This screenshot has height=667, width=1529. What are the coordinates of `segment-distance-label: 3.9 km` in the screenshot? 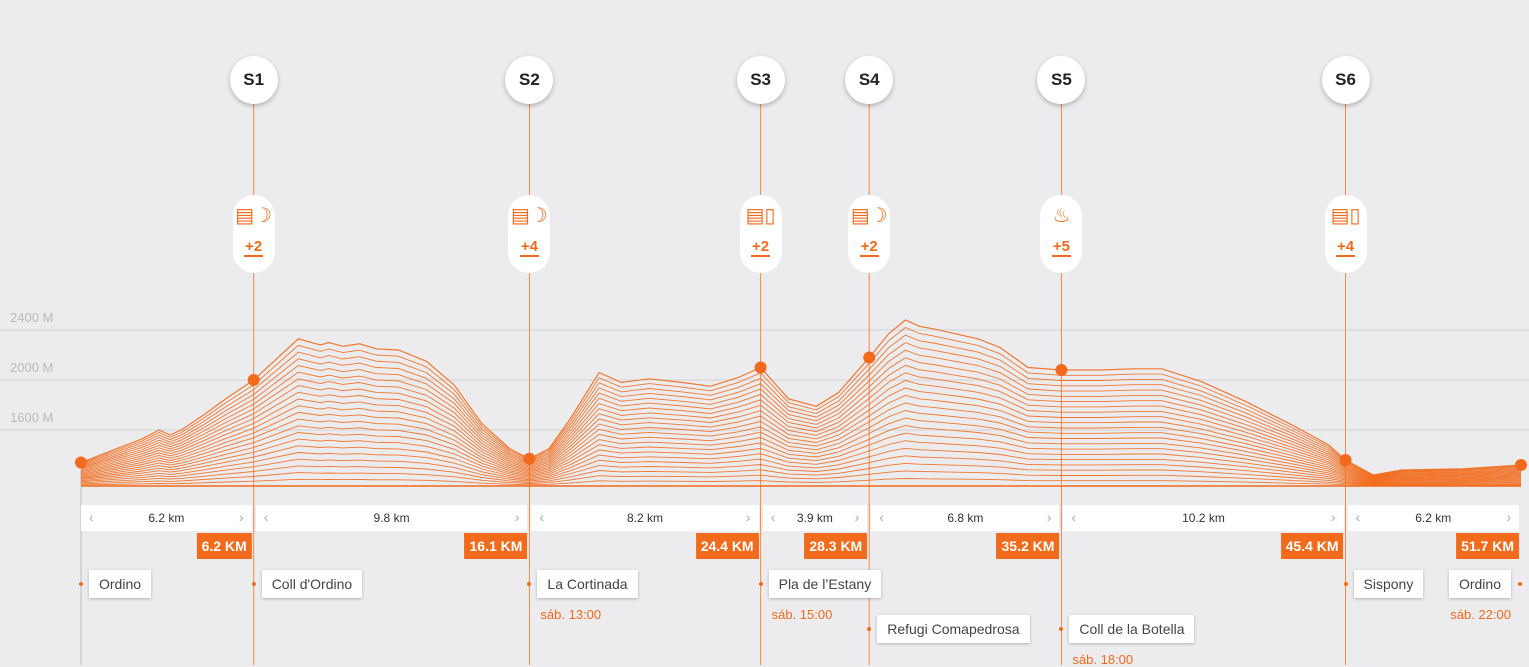 It's located at (814, 518).